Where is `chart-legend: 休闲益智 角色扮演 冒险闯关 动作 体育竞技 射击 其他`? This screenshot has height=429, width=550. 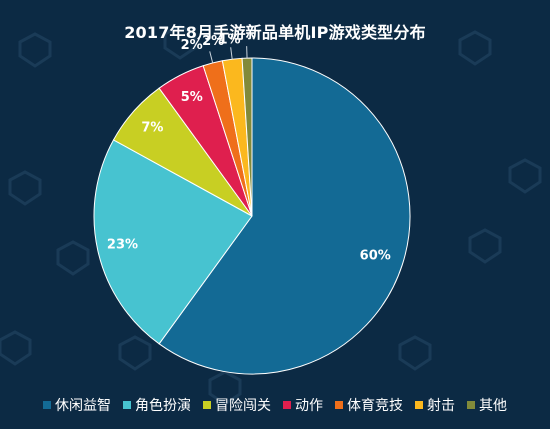 chart-legend: 休闲益智 角色扮演 冒险闯关 动作 体育竞技 射击 其他 is located at coordinates (275, 405).